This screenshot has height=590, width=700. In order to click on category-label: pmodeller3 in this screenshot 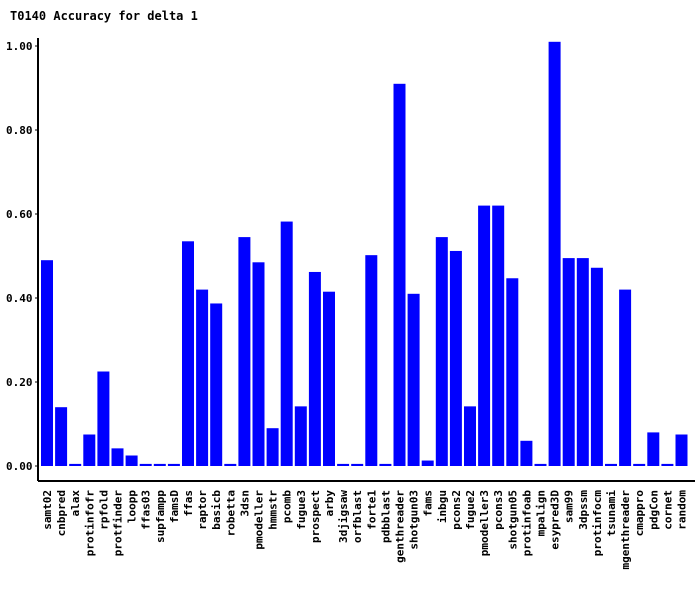, I will do `click(484, 523)`.